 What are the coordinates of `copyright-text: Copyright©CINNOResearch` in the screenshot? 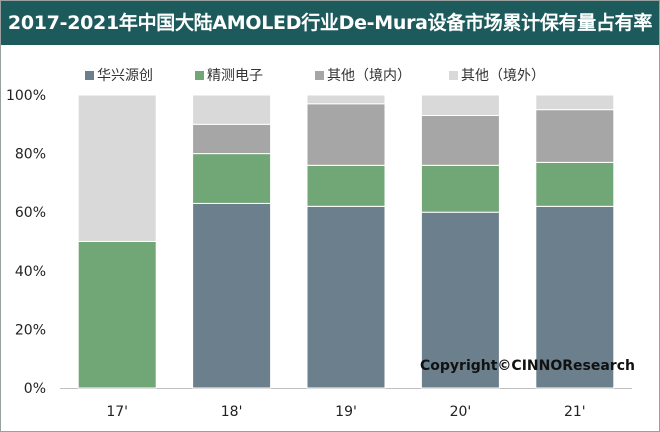 It's located at (527, 366).